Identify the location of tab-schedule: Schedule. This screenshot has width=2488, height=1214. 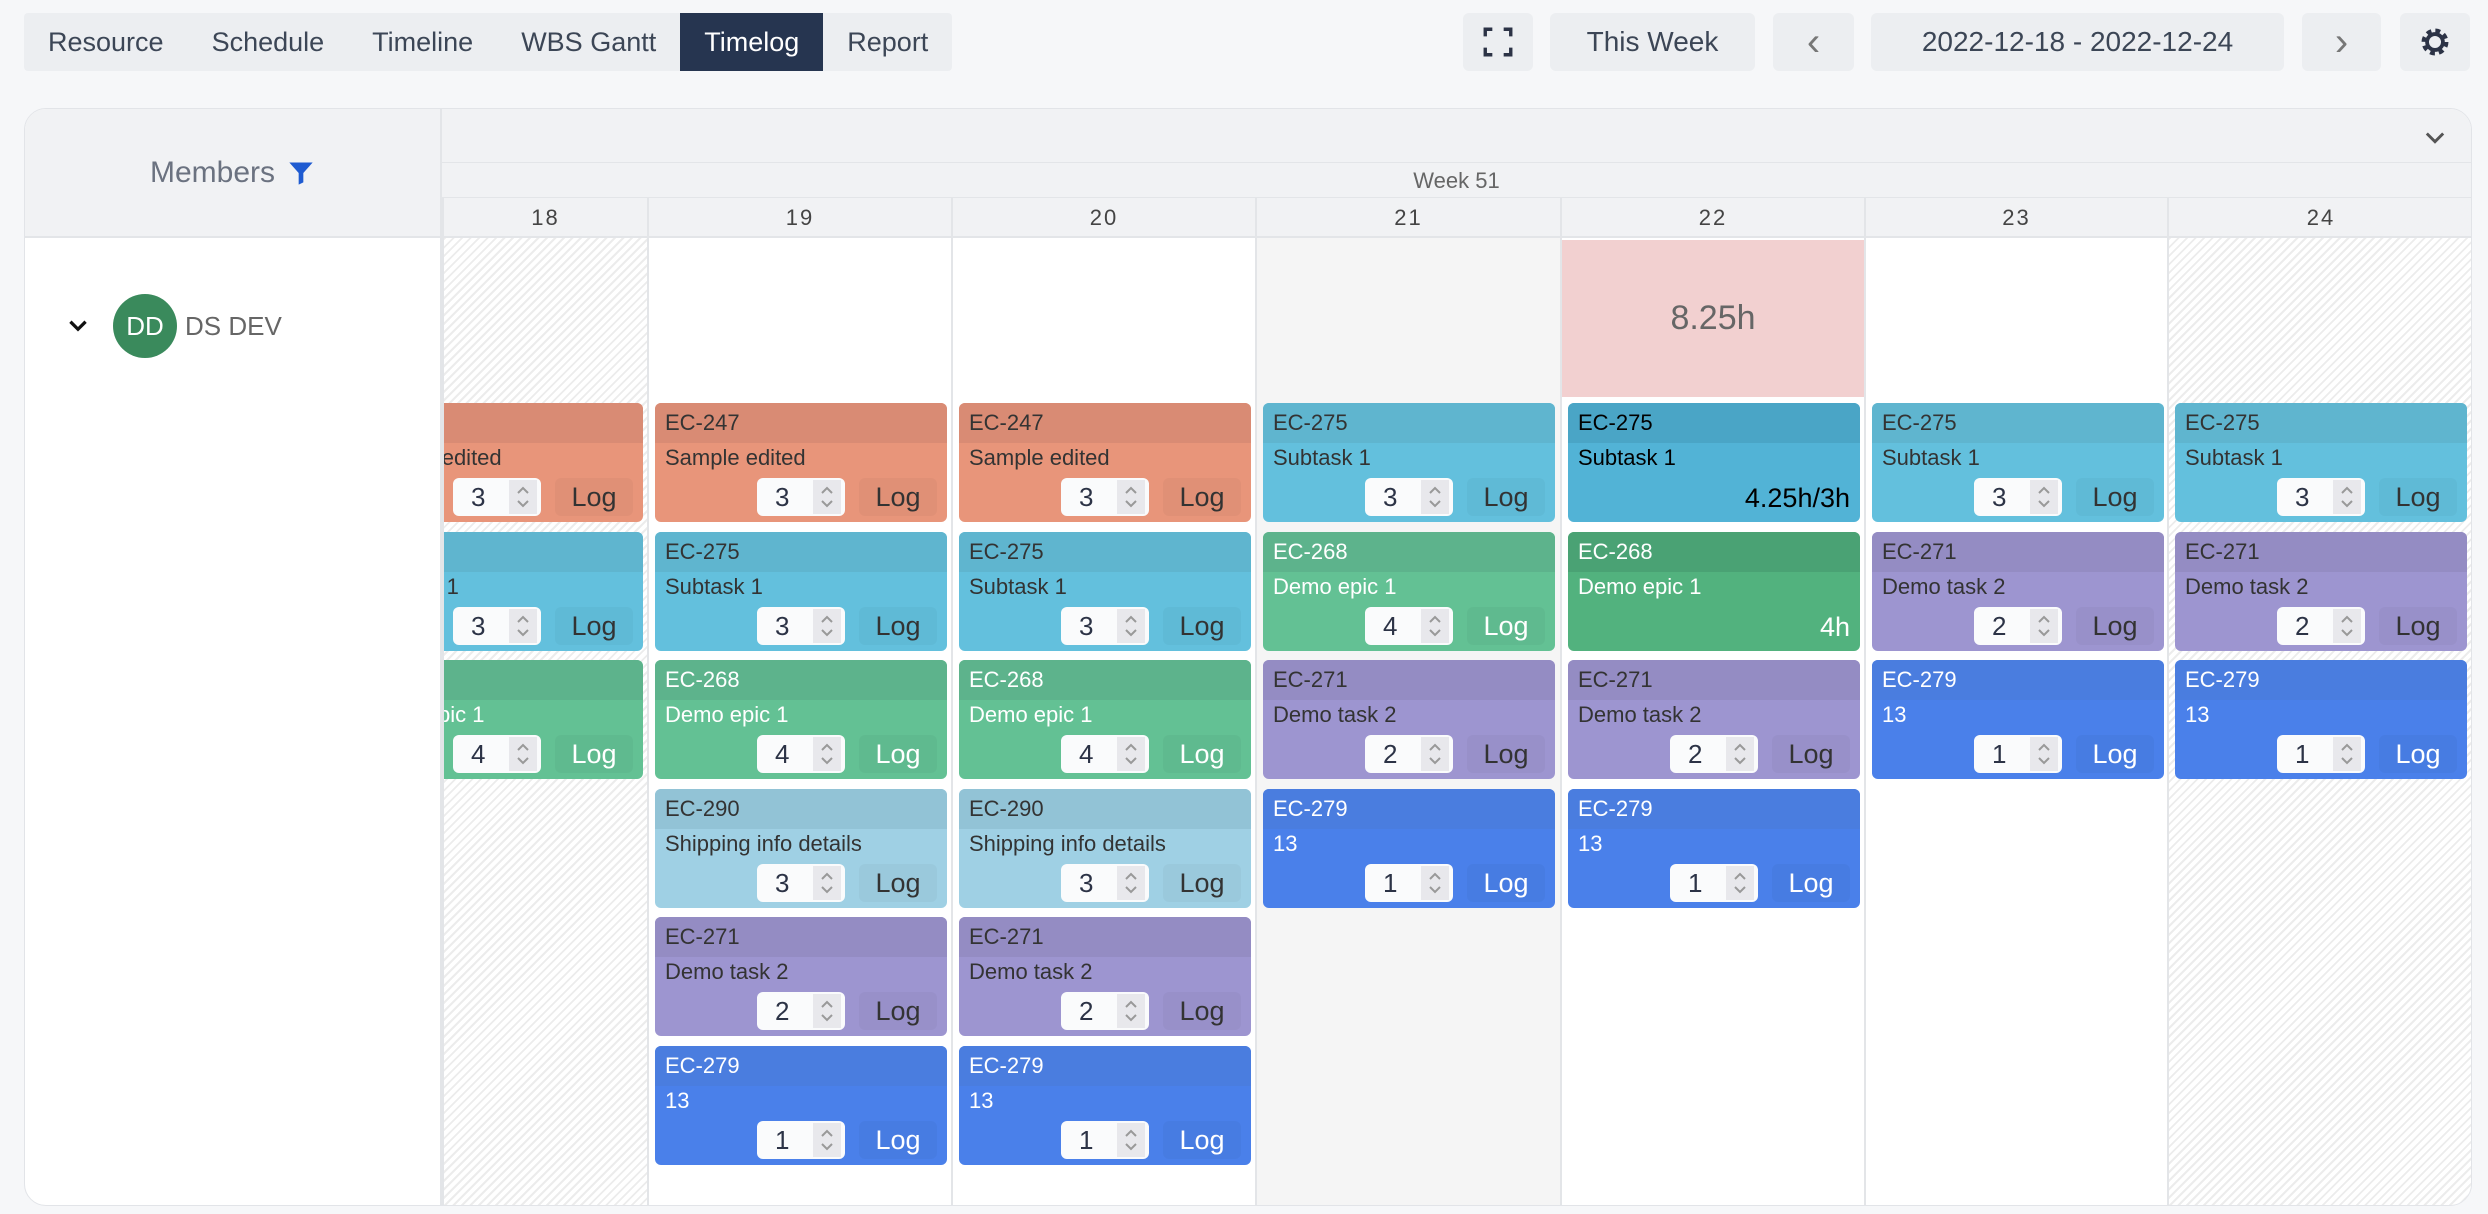
(268, 42).